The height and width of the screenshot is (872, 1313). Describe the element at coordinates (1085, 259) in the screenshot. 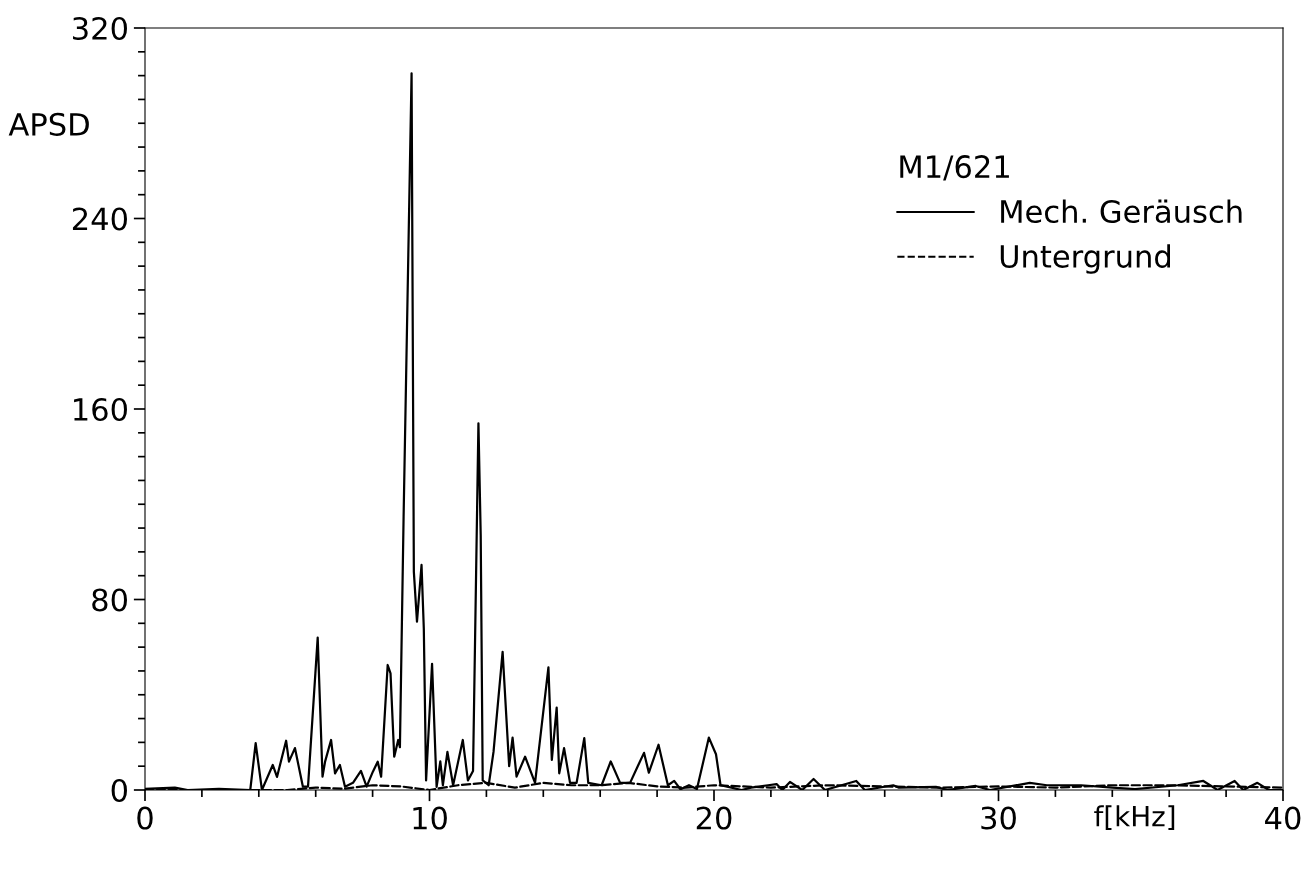

I see `legend-label: Untergrund` at that location.